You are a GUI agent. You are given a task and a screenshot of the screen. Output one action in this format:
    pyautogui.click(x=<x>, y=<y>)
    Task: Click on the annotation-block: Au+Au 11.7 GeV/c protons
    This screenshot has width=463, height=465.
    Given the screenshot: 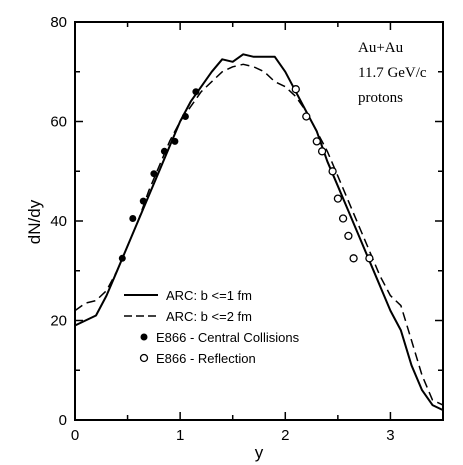 What is the action you would take?
    pyautogui.click(x=392, y=73)
    